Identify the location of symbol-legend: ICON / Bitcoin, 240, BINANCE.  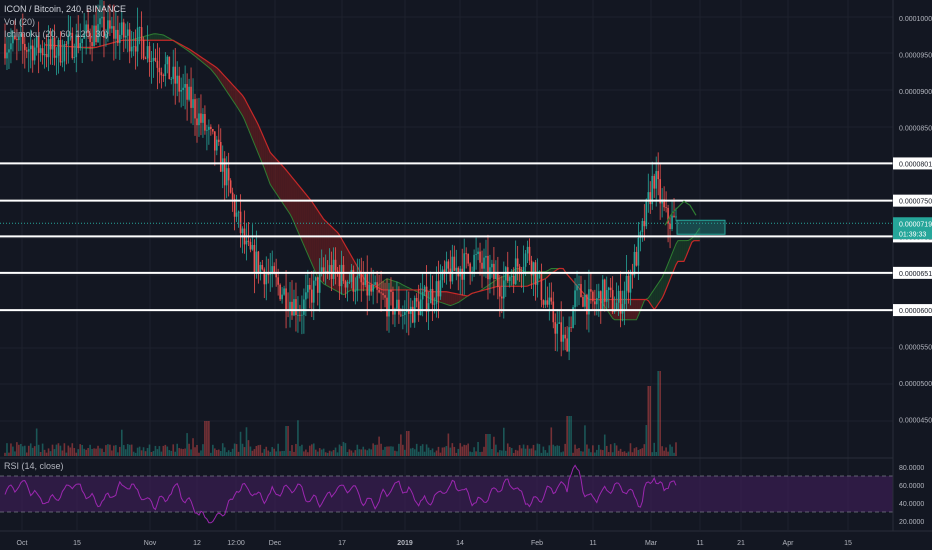
(65, 9).